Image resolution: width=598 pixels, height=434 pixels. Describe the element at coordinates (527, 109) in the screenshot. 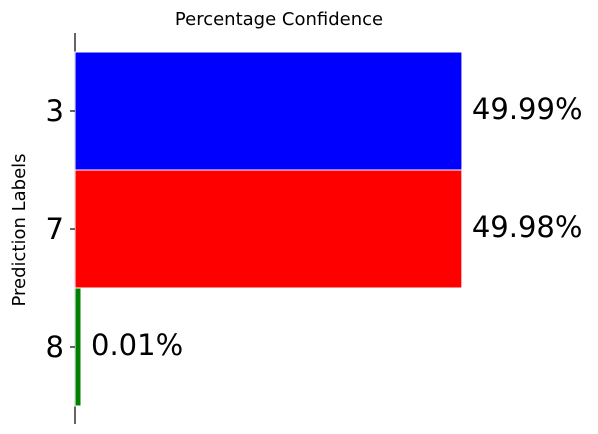

I see `value-label-3: 49.99%` at that location.